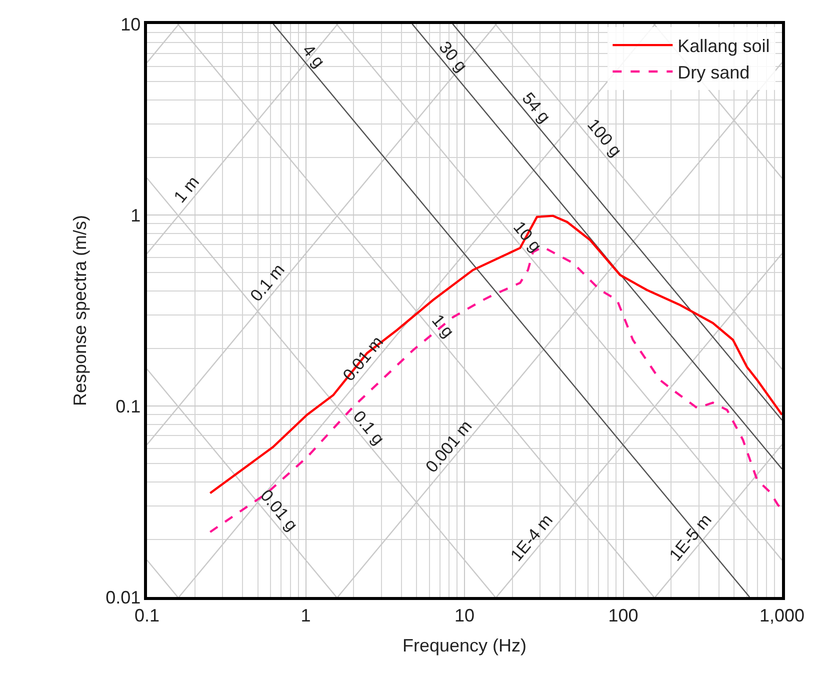 The image size is (822, 683). What do you see at coordinates (305, 615) in the screenshot?
I see `x-tick-label: 1` at bounding box center [305, 615].